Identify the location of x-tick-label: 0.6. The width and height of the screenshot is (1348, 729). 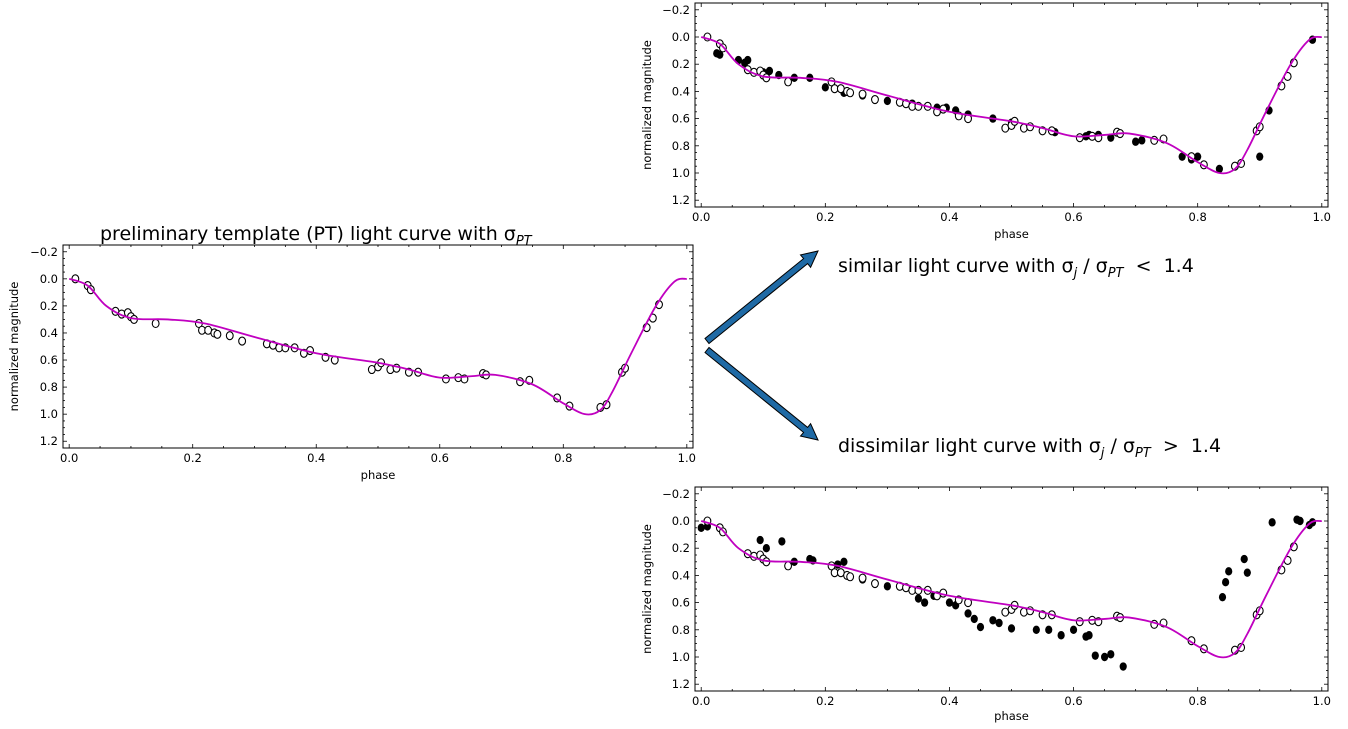
(1073, 701).